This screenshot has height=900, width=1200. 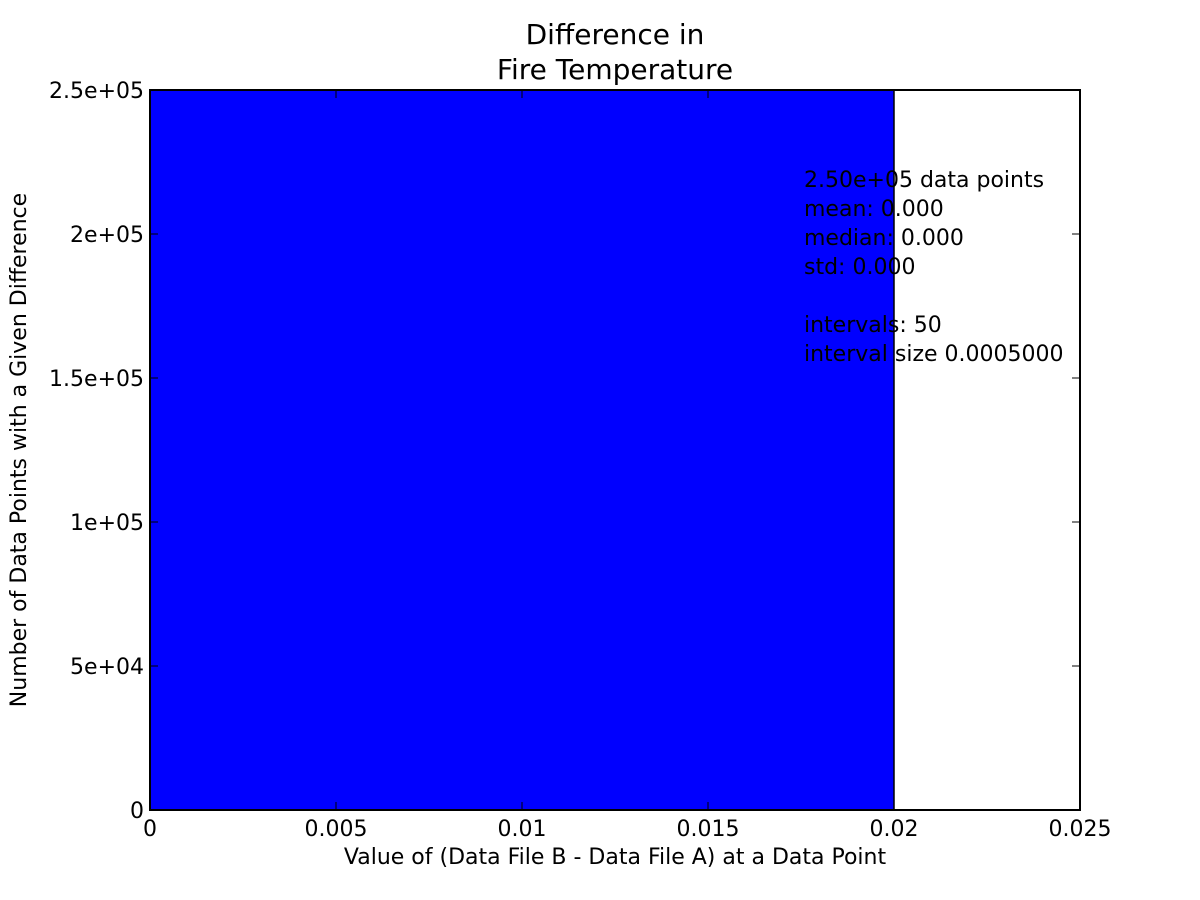 What do you see at coordinates (522, 829) in the screenshot?
I see `x-tick-label: 0.01` at bounding box center [522, 829].